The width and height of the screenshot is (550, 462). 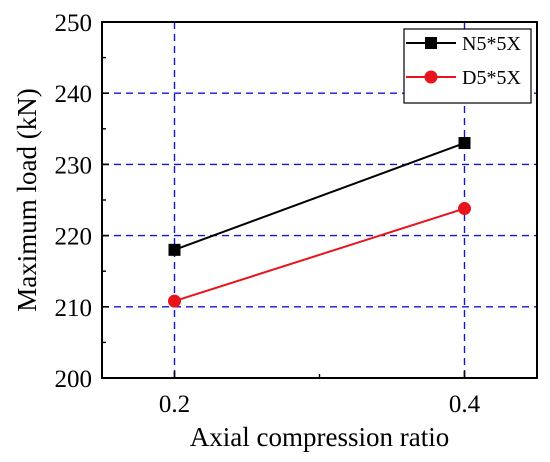 I want to click on legend-label: D5*5X, so click(x=491, y=78).